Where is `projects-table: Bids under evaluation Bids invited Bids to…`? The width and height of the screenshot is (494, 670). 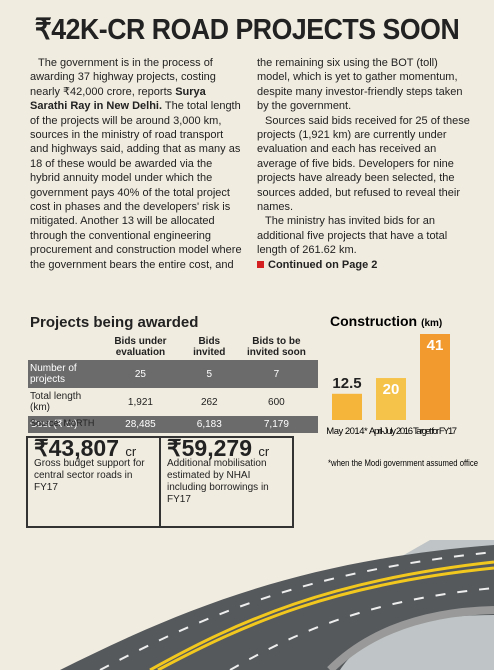
projects-table: Bids under evaluation Bids invited Bids to… is located at coordinates (173, 383).